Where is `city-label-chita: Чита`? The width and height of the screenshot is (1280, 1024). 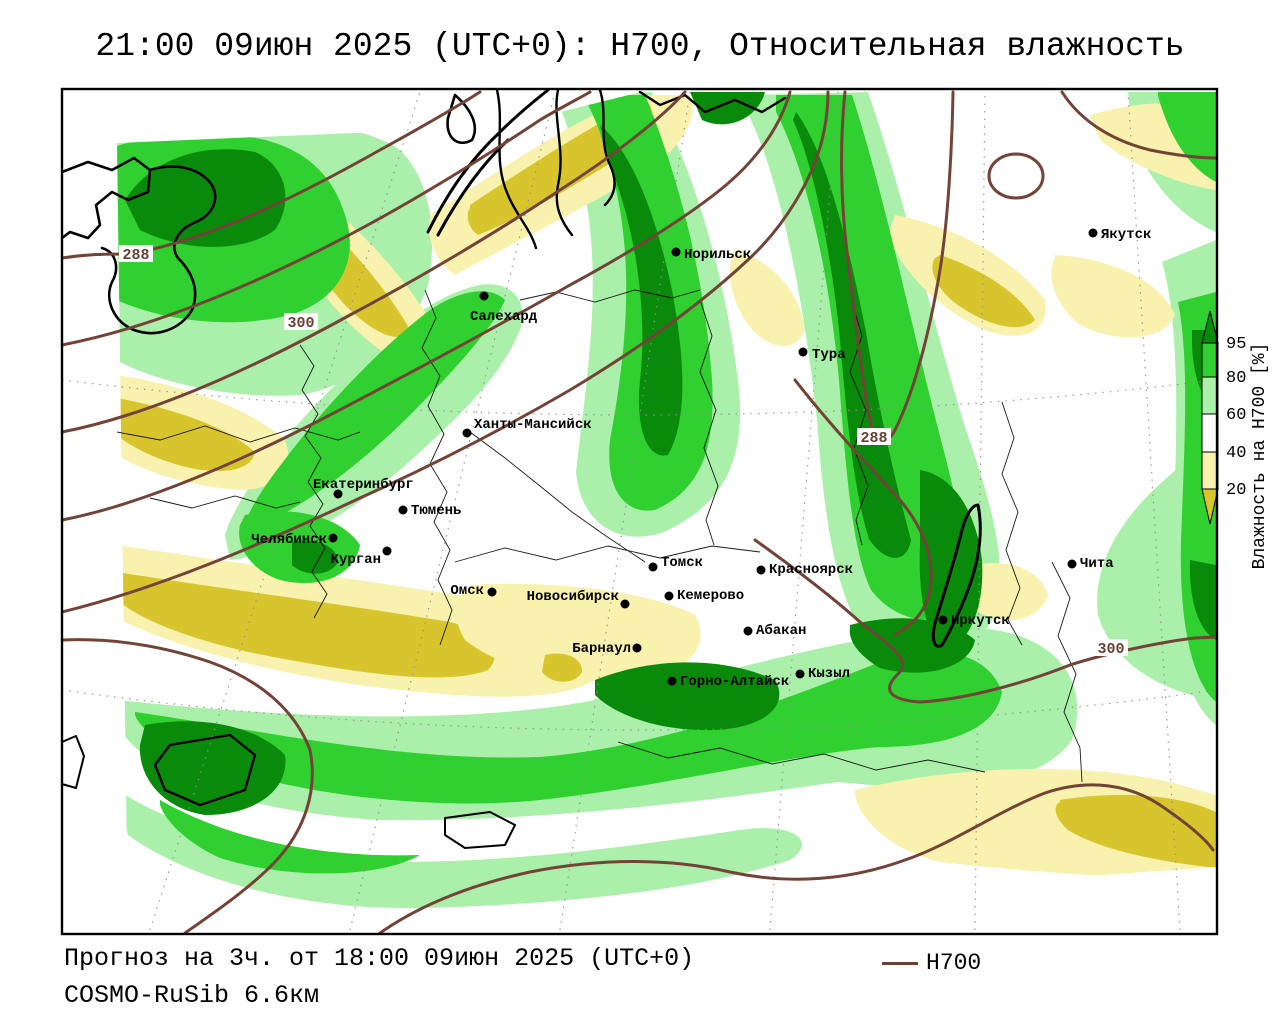 city-label-chita: Чита is located at coordinates (1097, 564).